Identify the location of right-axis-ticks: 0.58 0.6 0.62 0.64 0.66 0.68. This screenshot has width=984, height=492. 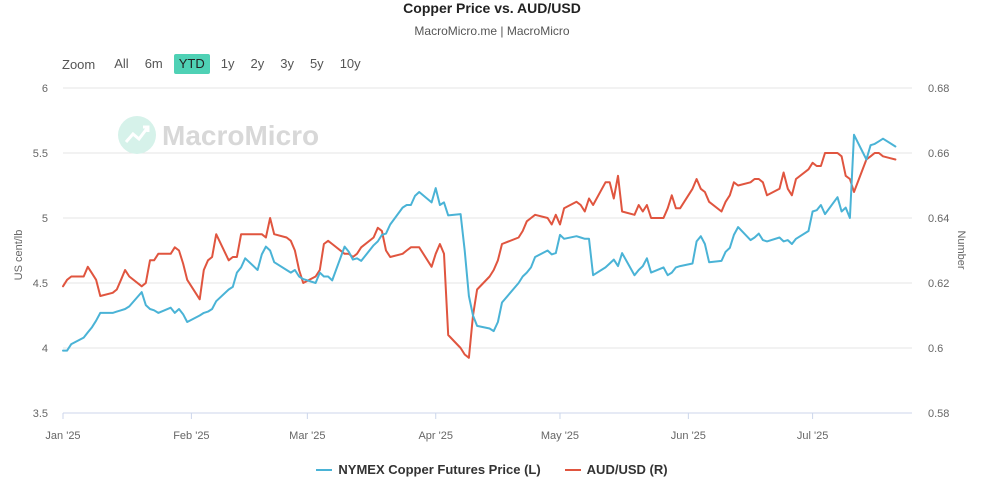
(938, 251).